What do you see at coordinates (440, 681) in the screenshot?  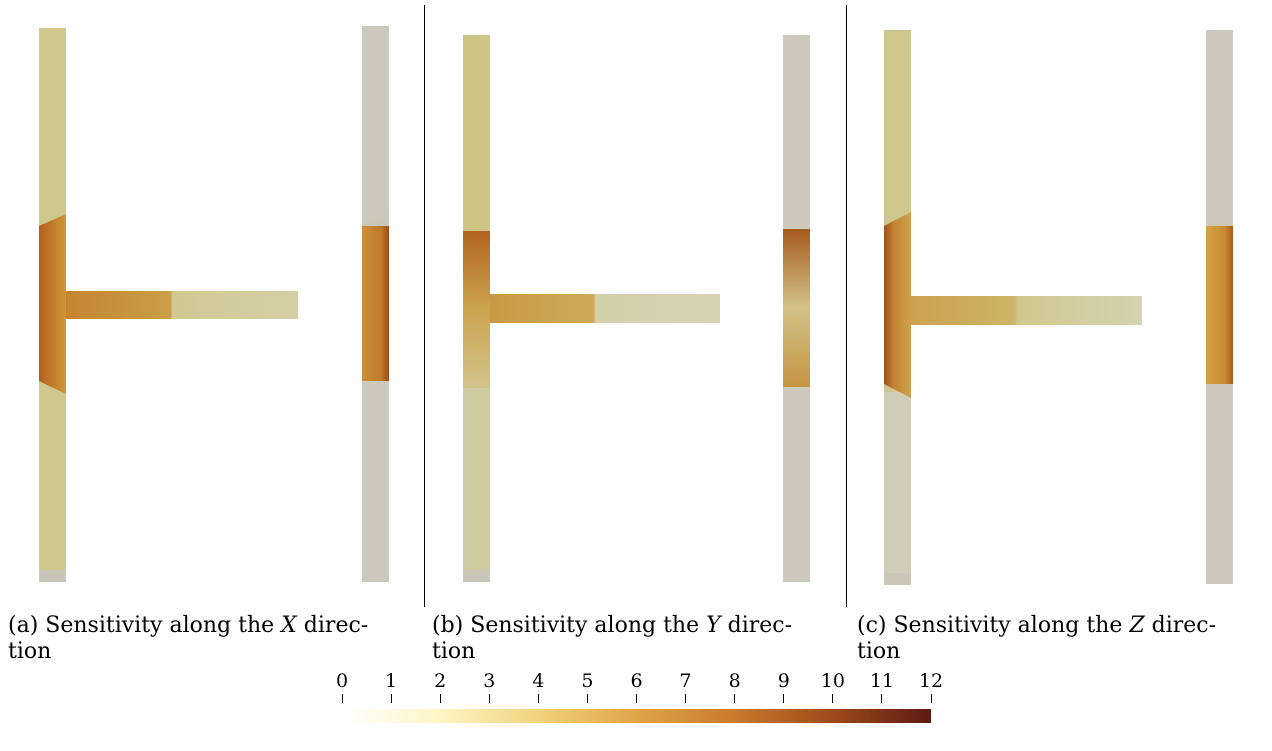 I see `colorbar-tick-label: 2` at bounding box center [440, 681].